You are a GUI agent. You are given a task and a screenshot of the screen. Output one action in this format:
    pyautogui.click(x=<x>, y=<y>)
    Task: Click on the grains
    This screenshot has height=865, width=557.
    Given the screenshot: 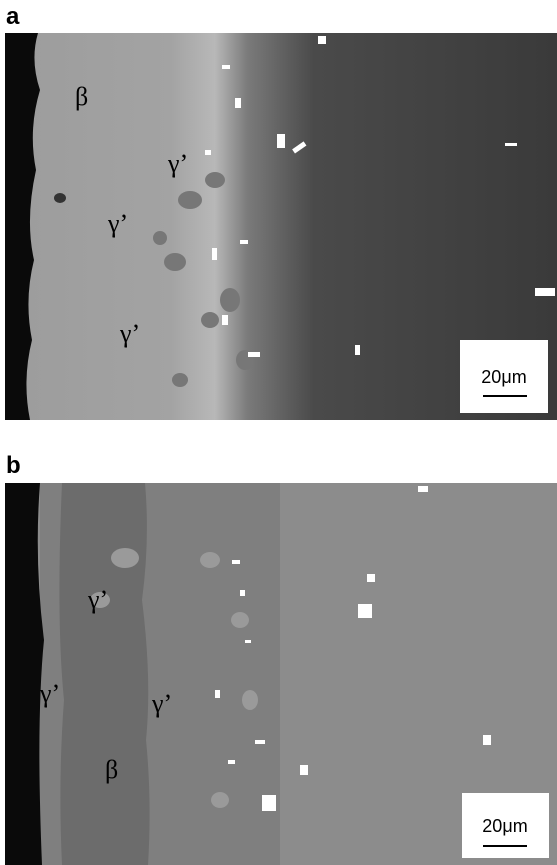 What is the action you would take?
    pyautogui.click(x=174, y=678)
    